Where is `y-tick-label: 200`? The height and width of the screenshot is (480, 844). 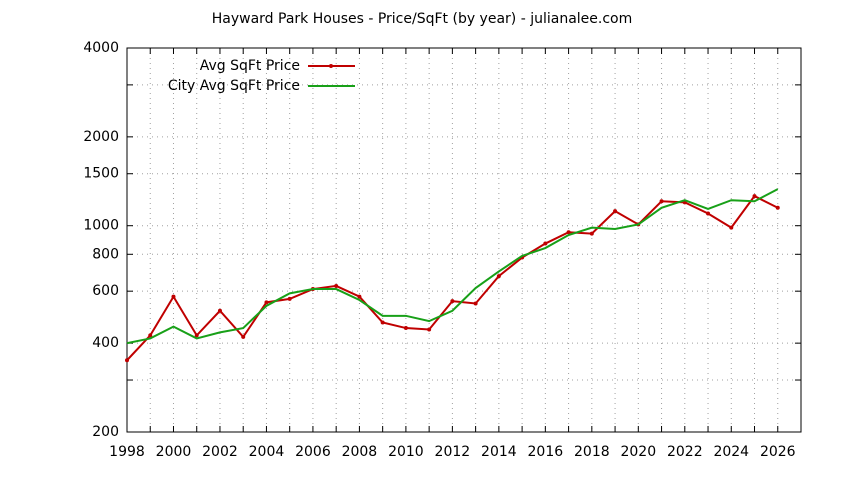 y-tick-label: 200 is located at coordinates (105, 432).